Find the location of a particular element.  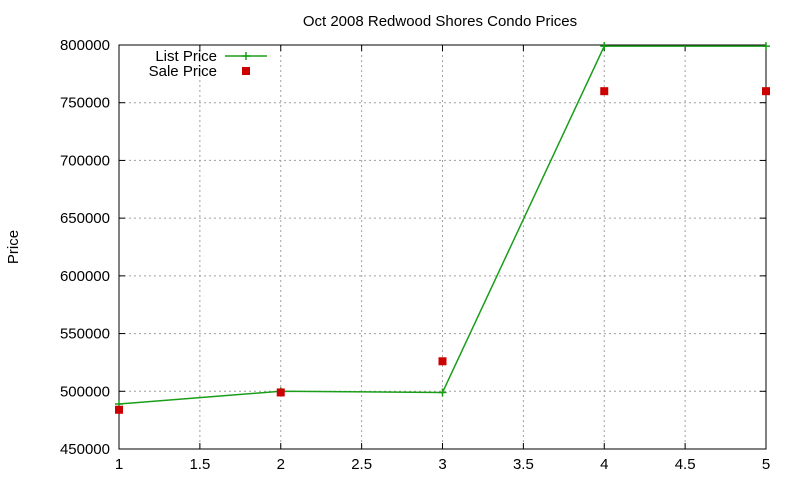

x-tick-label: 2 is located at coordinates (281, 464).